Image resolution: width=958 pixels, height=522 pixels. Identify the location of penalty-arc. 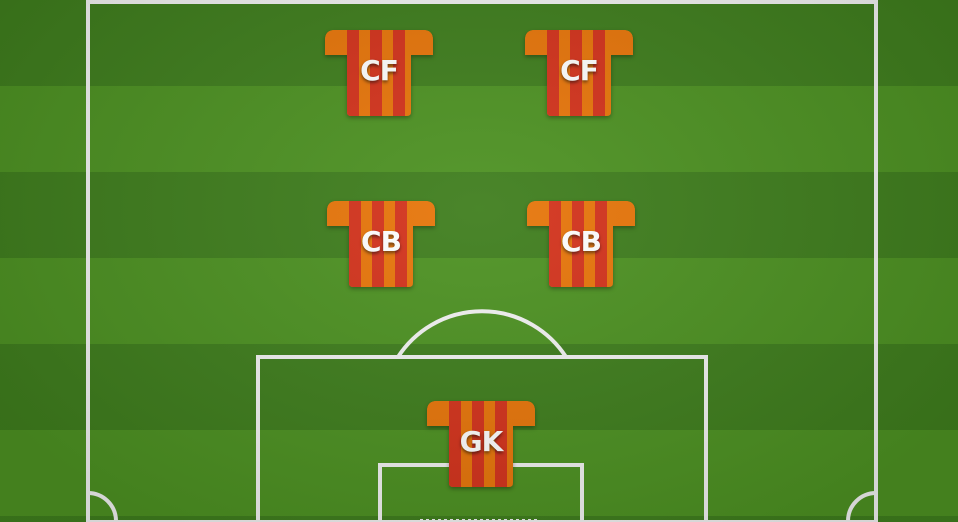
(482, 334).